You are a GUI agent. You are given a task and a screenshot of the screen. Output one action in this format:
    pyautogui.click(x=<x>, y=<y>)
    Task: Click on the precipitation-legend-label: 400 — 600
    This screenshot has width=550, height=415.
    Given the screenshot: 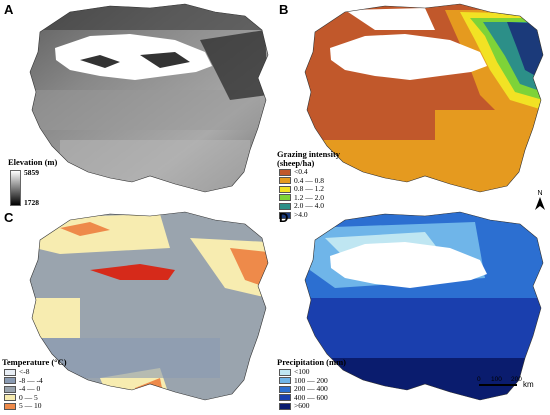 What is the action you would take?
    pyautogui.click(x=311, y=397)
    